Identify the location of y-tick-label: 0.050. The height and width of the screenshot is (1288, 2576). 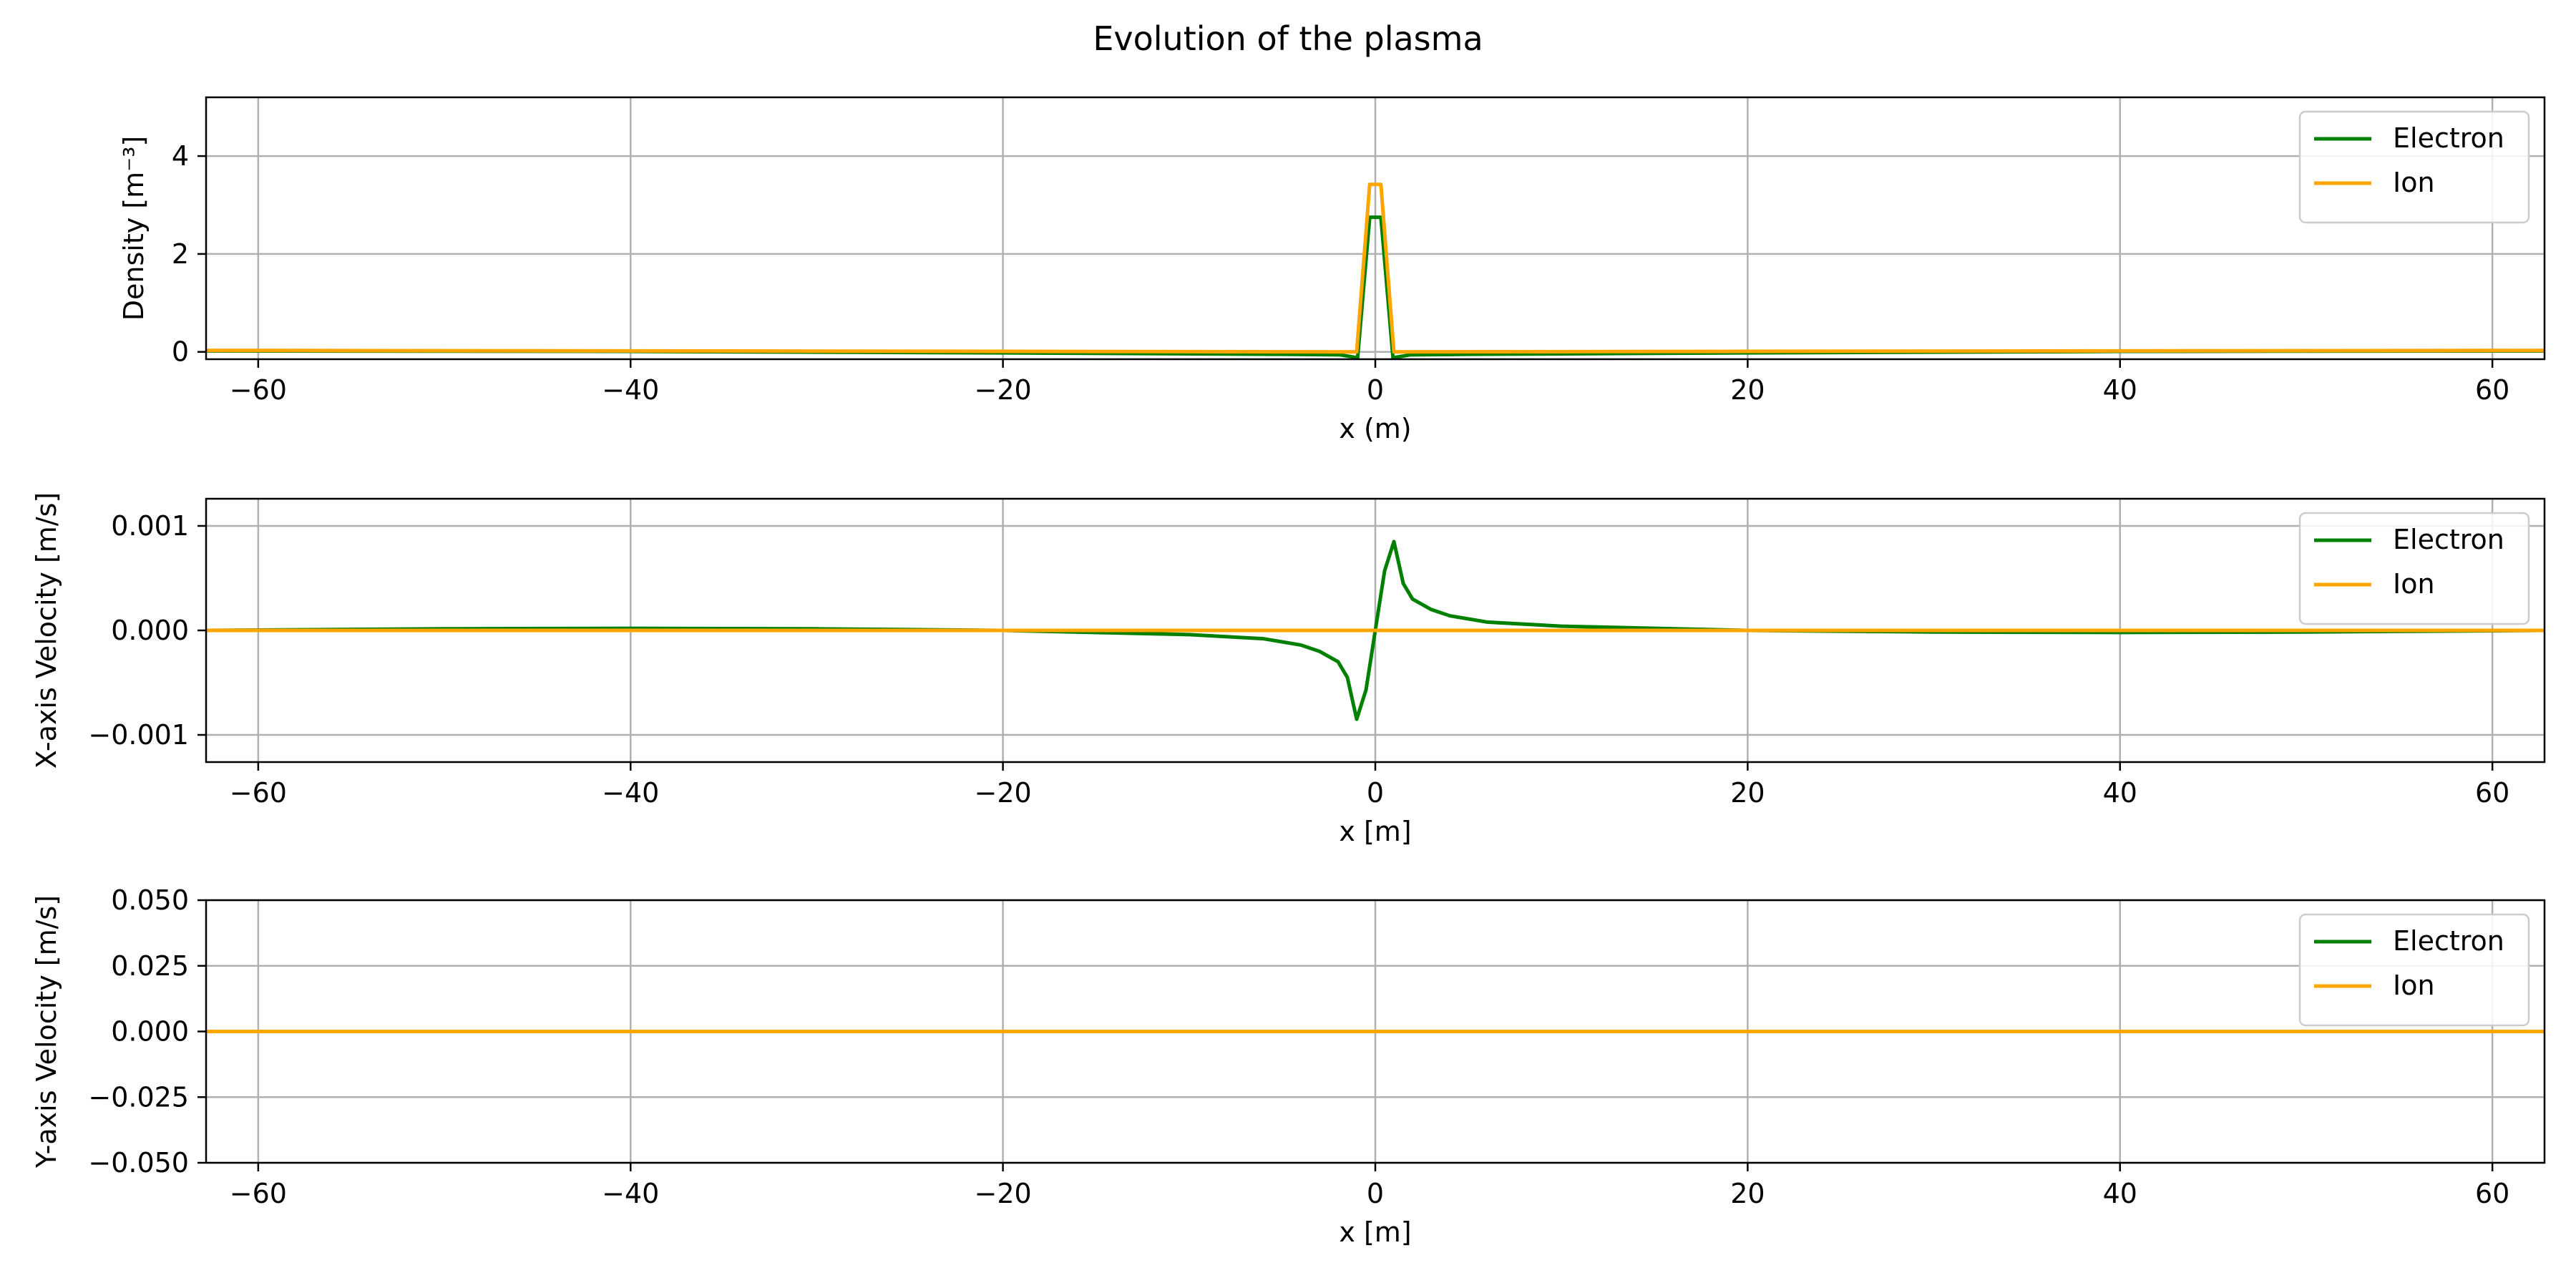
(150, 900).